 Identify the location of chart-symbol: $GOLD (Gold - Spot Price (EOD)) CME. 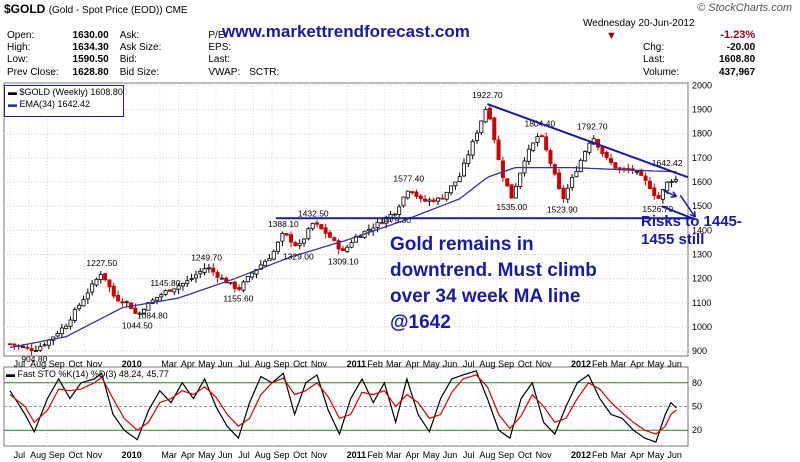
(96, 9).